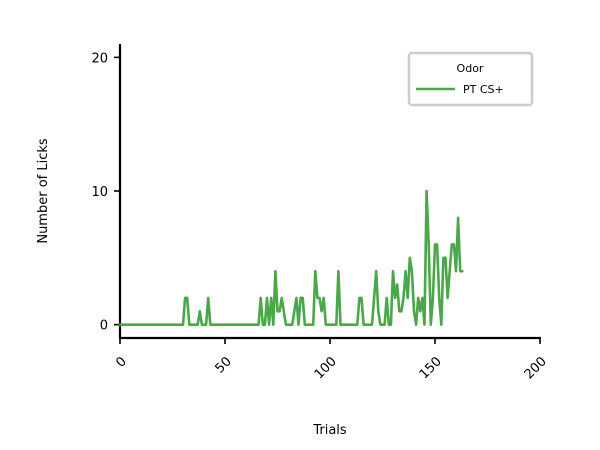 The width and height of the screenshot is (600, 450). Describe the element at coordinates (470, 79) in the screenshot. I see `legend-box` at that location.